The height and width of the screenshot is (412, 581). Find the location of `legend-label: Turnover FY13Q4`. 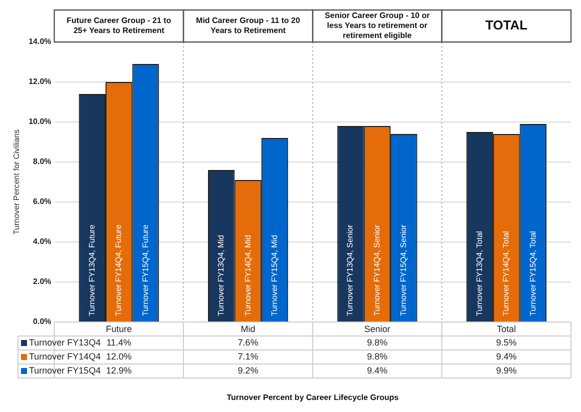

legend-label: Turnover FY13Q4 is located at coordinates (65, 342).